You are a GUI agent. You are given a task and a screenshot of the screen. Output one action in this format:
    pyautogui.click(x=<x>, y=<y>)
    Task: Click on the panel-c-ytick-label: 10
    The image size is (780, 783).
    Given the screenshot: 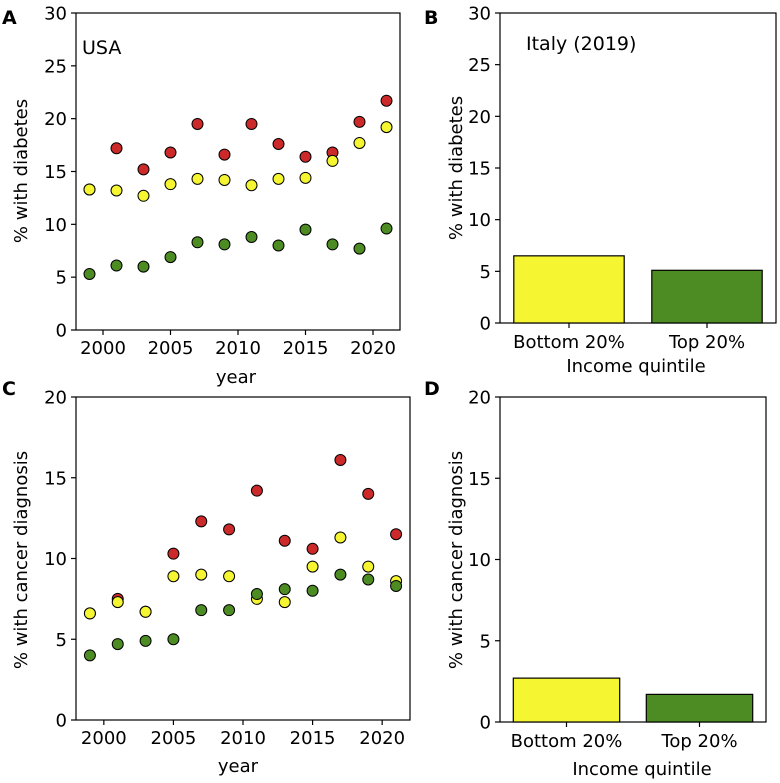 What is the action you would take?
    pyautogui.click(x=55, y=559)
    